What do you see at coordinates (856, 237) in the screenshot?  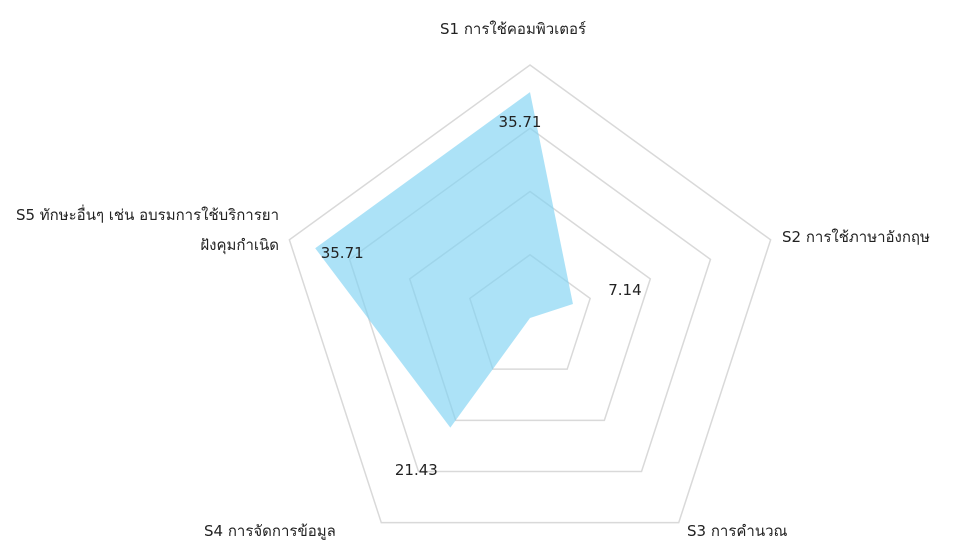 I see `category-label: S2 การใช้ภาษาอังกฤษ` at bounding box center [856, 237].